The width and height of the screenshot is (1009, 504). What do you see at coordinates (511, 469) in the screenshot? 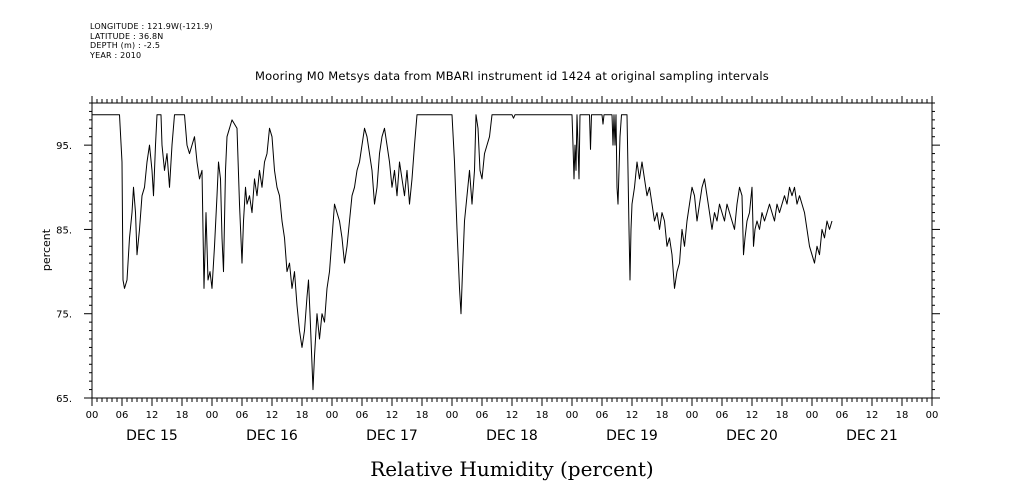
I see `x-axis-label: Relative Humidity (percent)` at bounding box center [511, 469].